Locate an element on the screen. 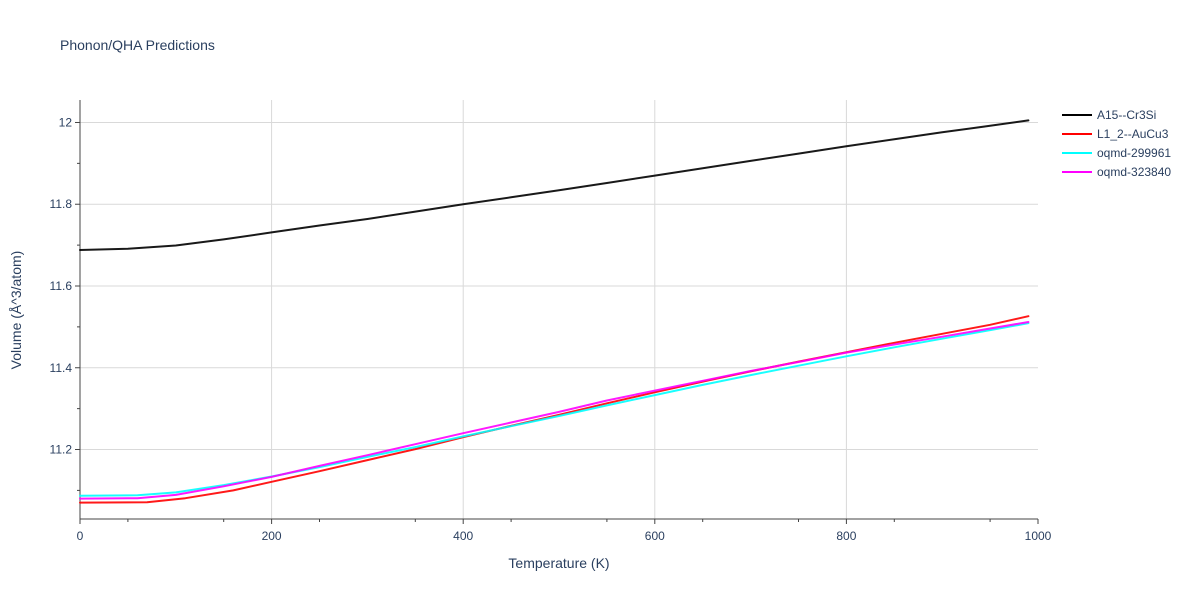 Image resolution: width=1200 pixels, height=600 pixels. x-tick-label: 0 is located at coordinates (80, 536).